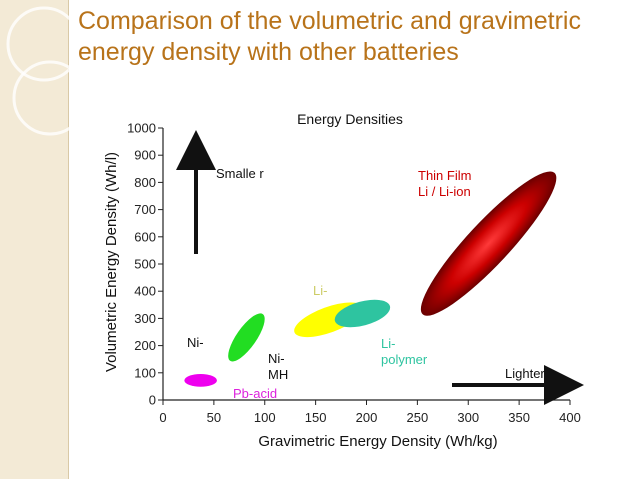 This screenshot has width=638, height=479. I want to click on decorative-rings, so click(47, 71).